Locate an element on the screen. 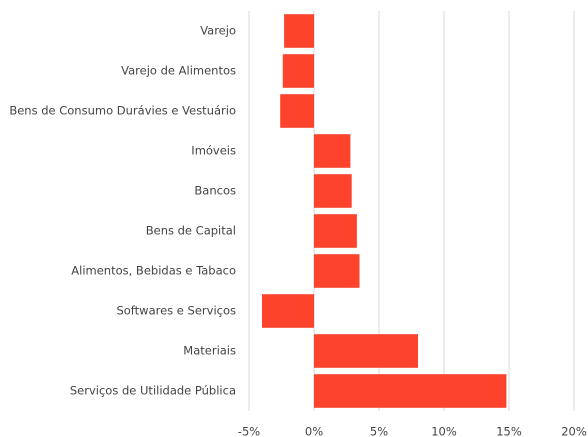 This screenshot has height=437, width=588. y-tick-label: Softwares e Serviços is located at coordinates (176, 311).